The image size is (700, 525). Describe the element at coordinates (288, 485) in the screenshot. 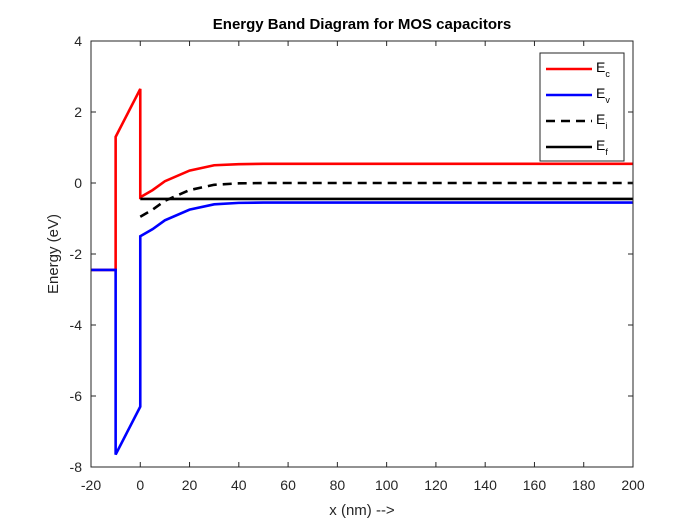

I see `x-tick-label: 60` at that location.